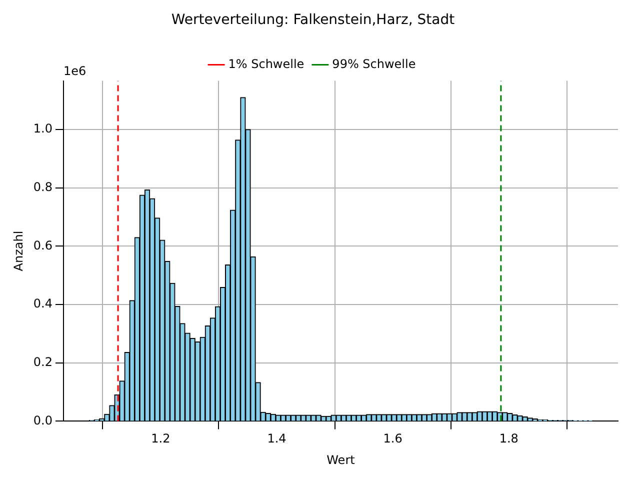 Image resolution: width=640 pixels, height=480 pixels. What do you see at coordinates (74, 71) in the screenshot?
I see `text: 1e6` at bounding box center [74, 71].